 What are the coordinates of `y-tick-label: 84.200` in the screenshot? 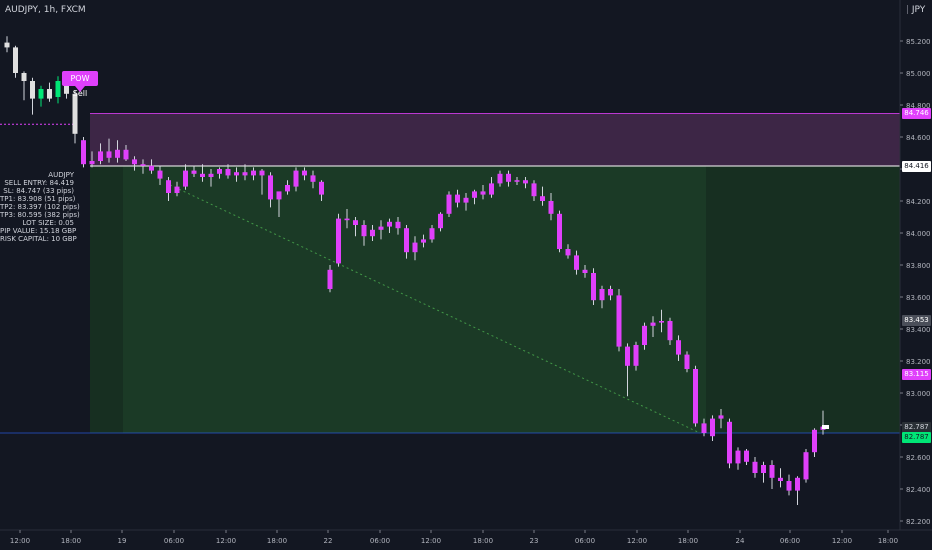 It's located at (918, 202).